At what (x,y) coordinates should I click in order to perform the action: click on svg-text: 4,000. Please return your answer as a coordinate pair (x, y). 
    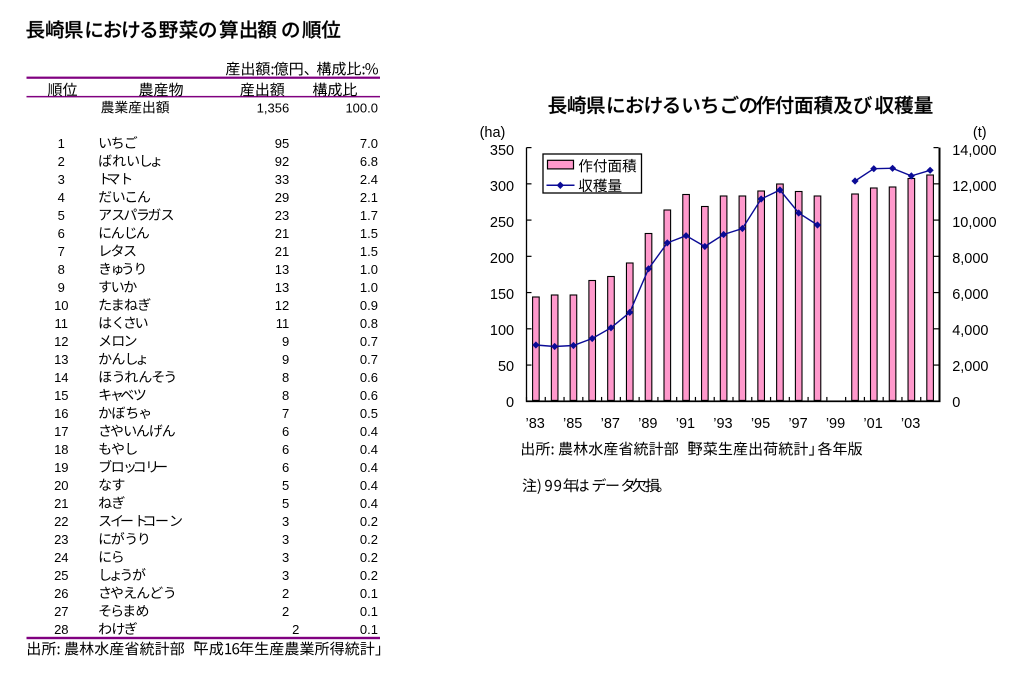
    Looking at the image, I should click on (970, 331).